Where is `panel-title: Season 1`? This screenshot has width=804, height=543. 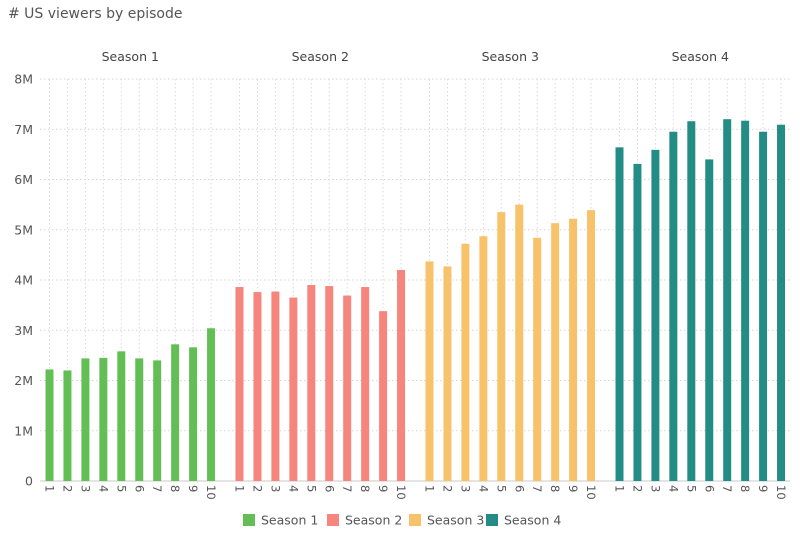
panel-title: Season 1 is located at coordinates (130, 56).